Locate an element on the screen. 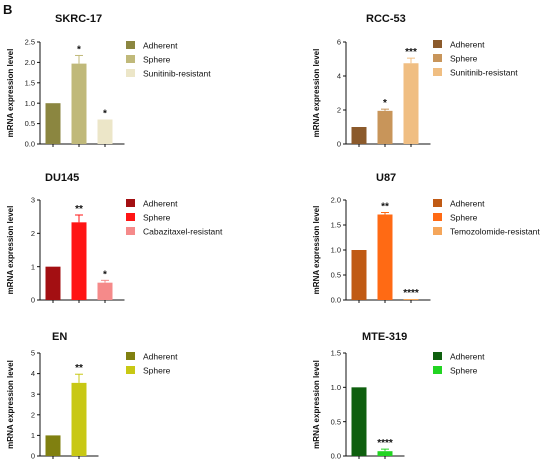 This screenshot has height=469, width=550. bar-temozolomide-resistant is located at coordinates (411, 299).